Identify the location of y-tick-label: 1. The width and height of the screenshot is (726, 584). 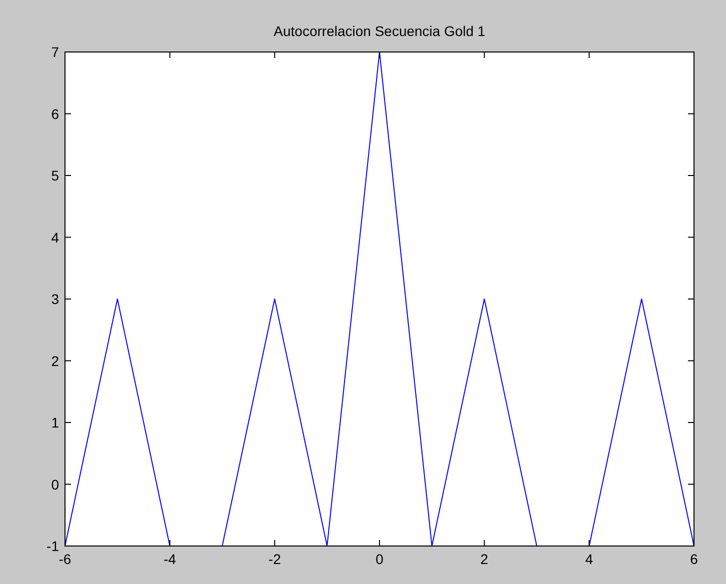
(55, 422).